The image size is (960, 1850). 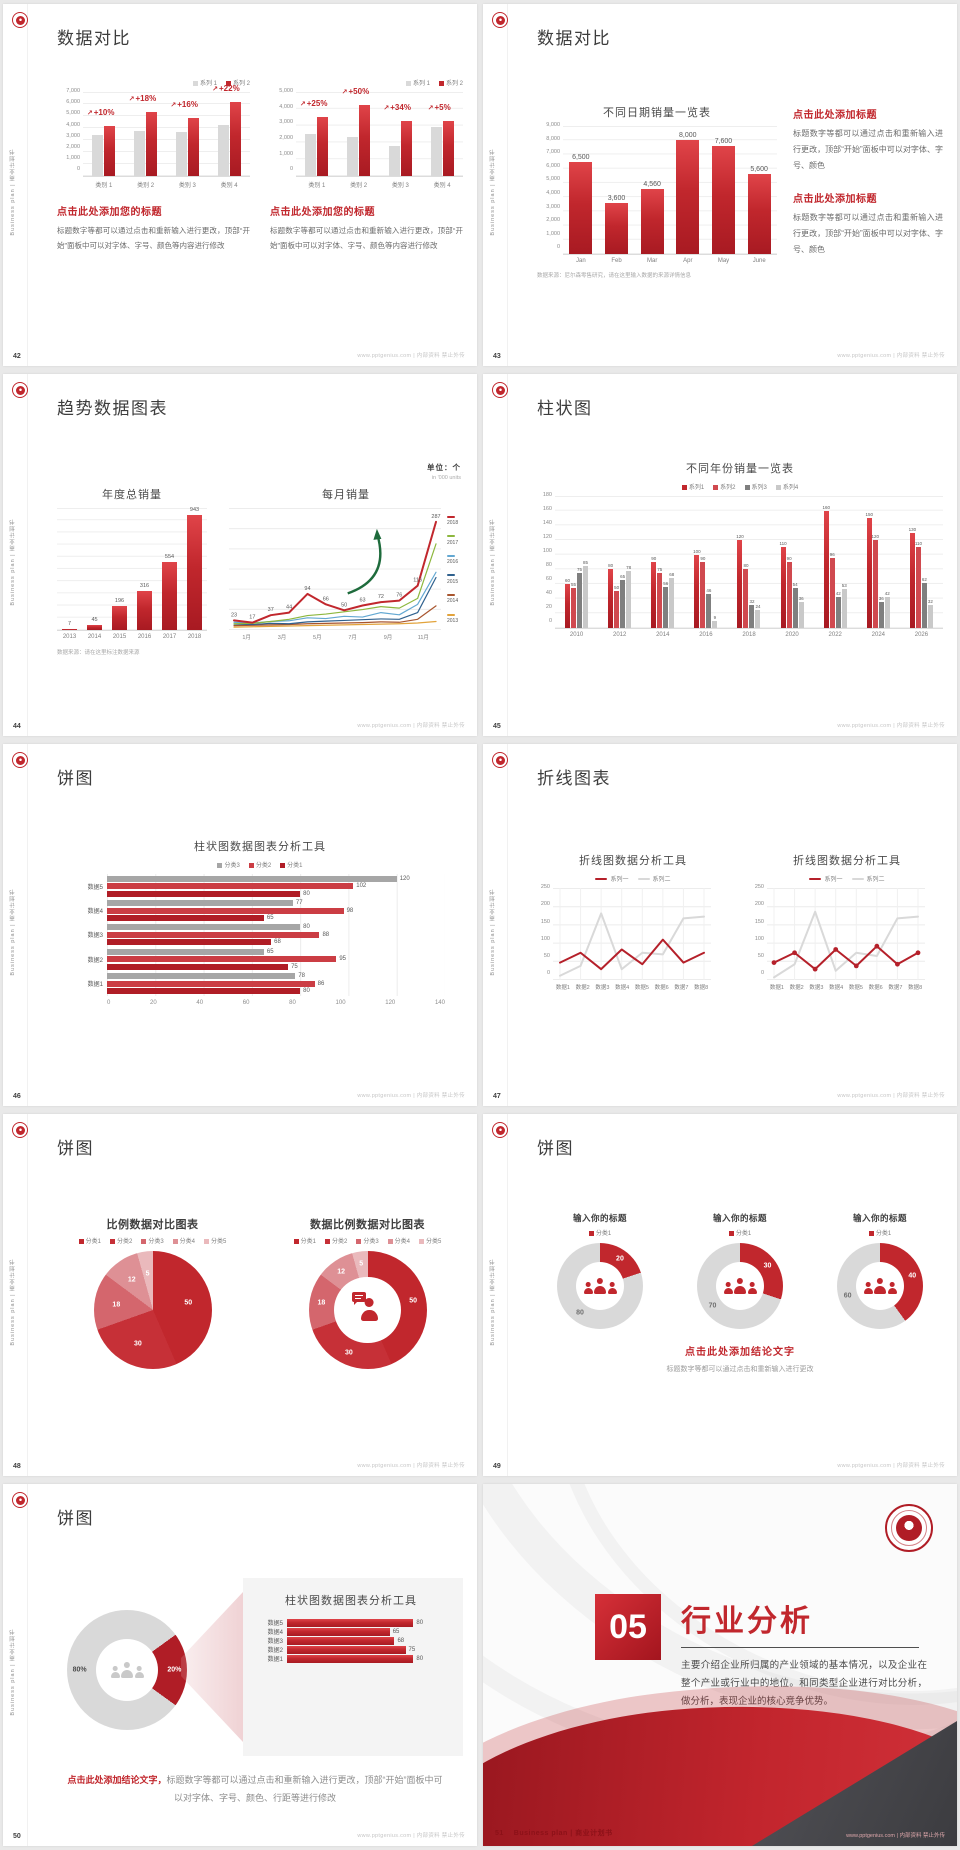 I want to click on x-tick-label: 数据5, so click(x=855, y=988).